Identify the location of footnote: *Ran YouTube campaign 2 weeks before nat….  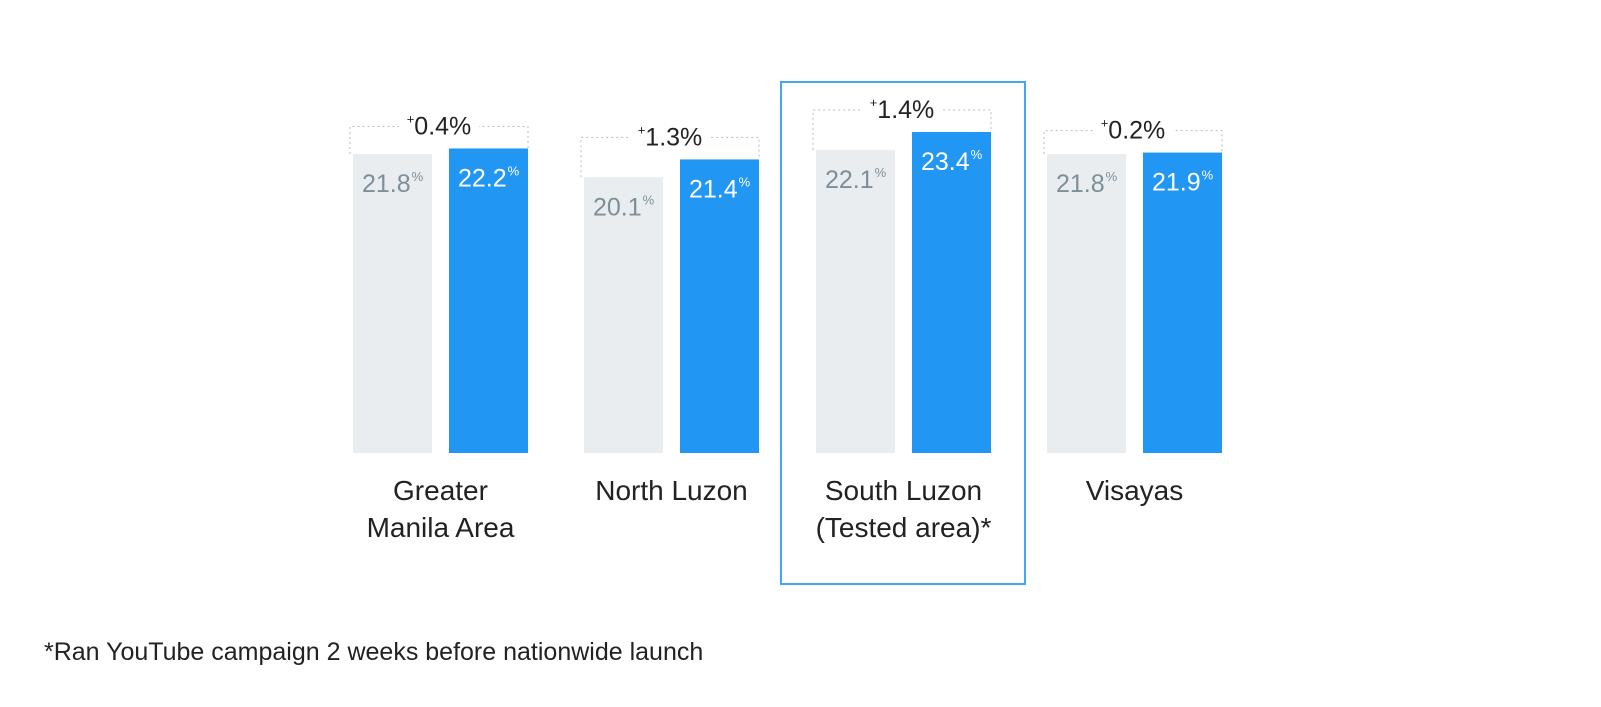
(374, 652).